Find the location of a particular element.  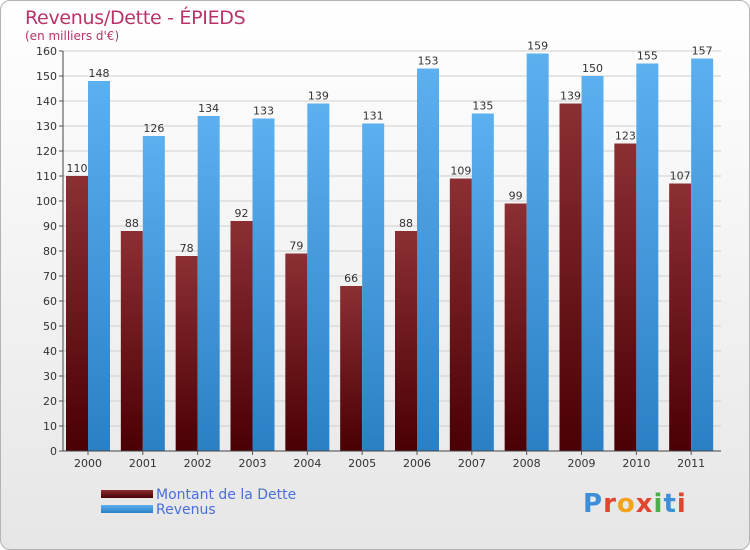

bar-debt-2010 is located at coordinates (625, 297).